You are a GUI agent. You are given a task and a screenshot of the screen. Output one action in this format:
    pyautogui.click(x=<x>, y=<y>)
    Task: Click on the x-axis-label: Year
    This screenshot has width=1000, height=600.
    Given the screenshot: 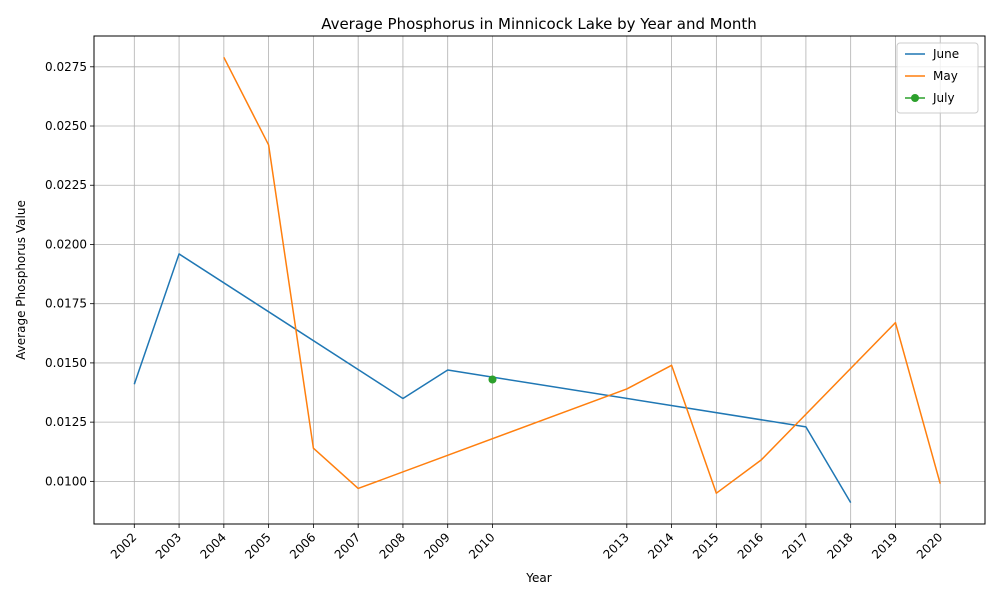 What is the action you would take?
    pyautogui.click(x=538, y=578)
    